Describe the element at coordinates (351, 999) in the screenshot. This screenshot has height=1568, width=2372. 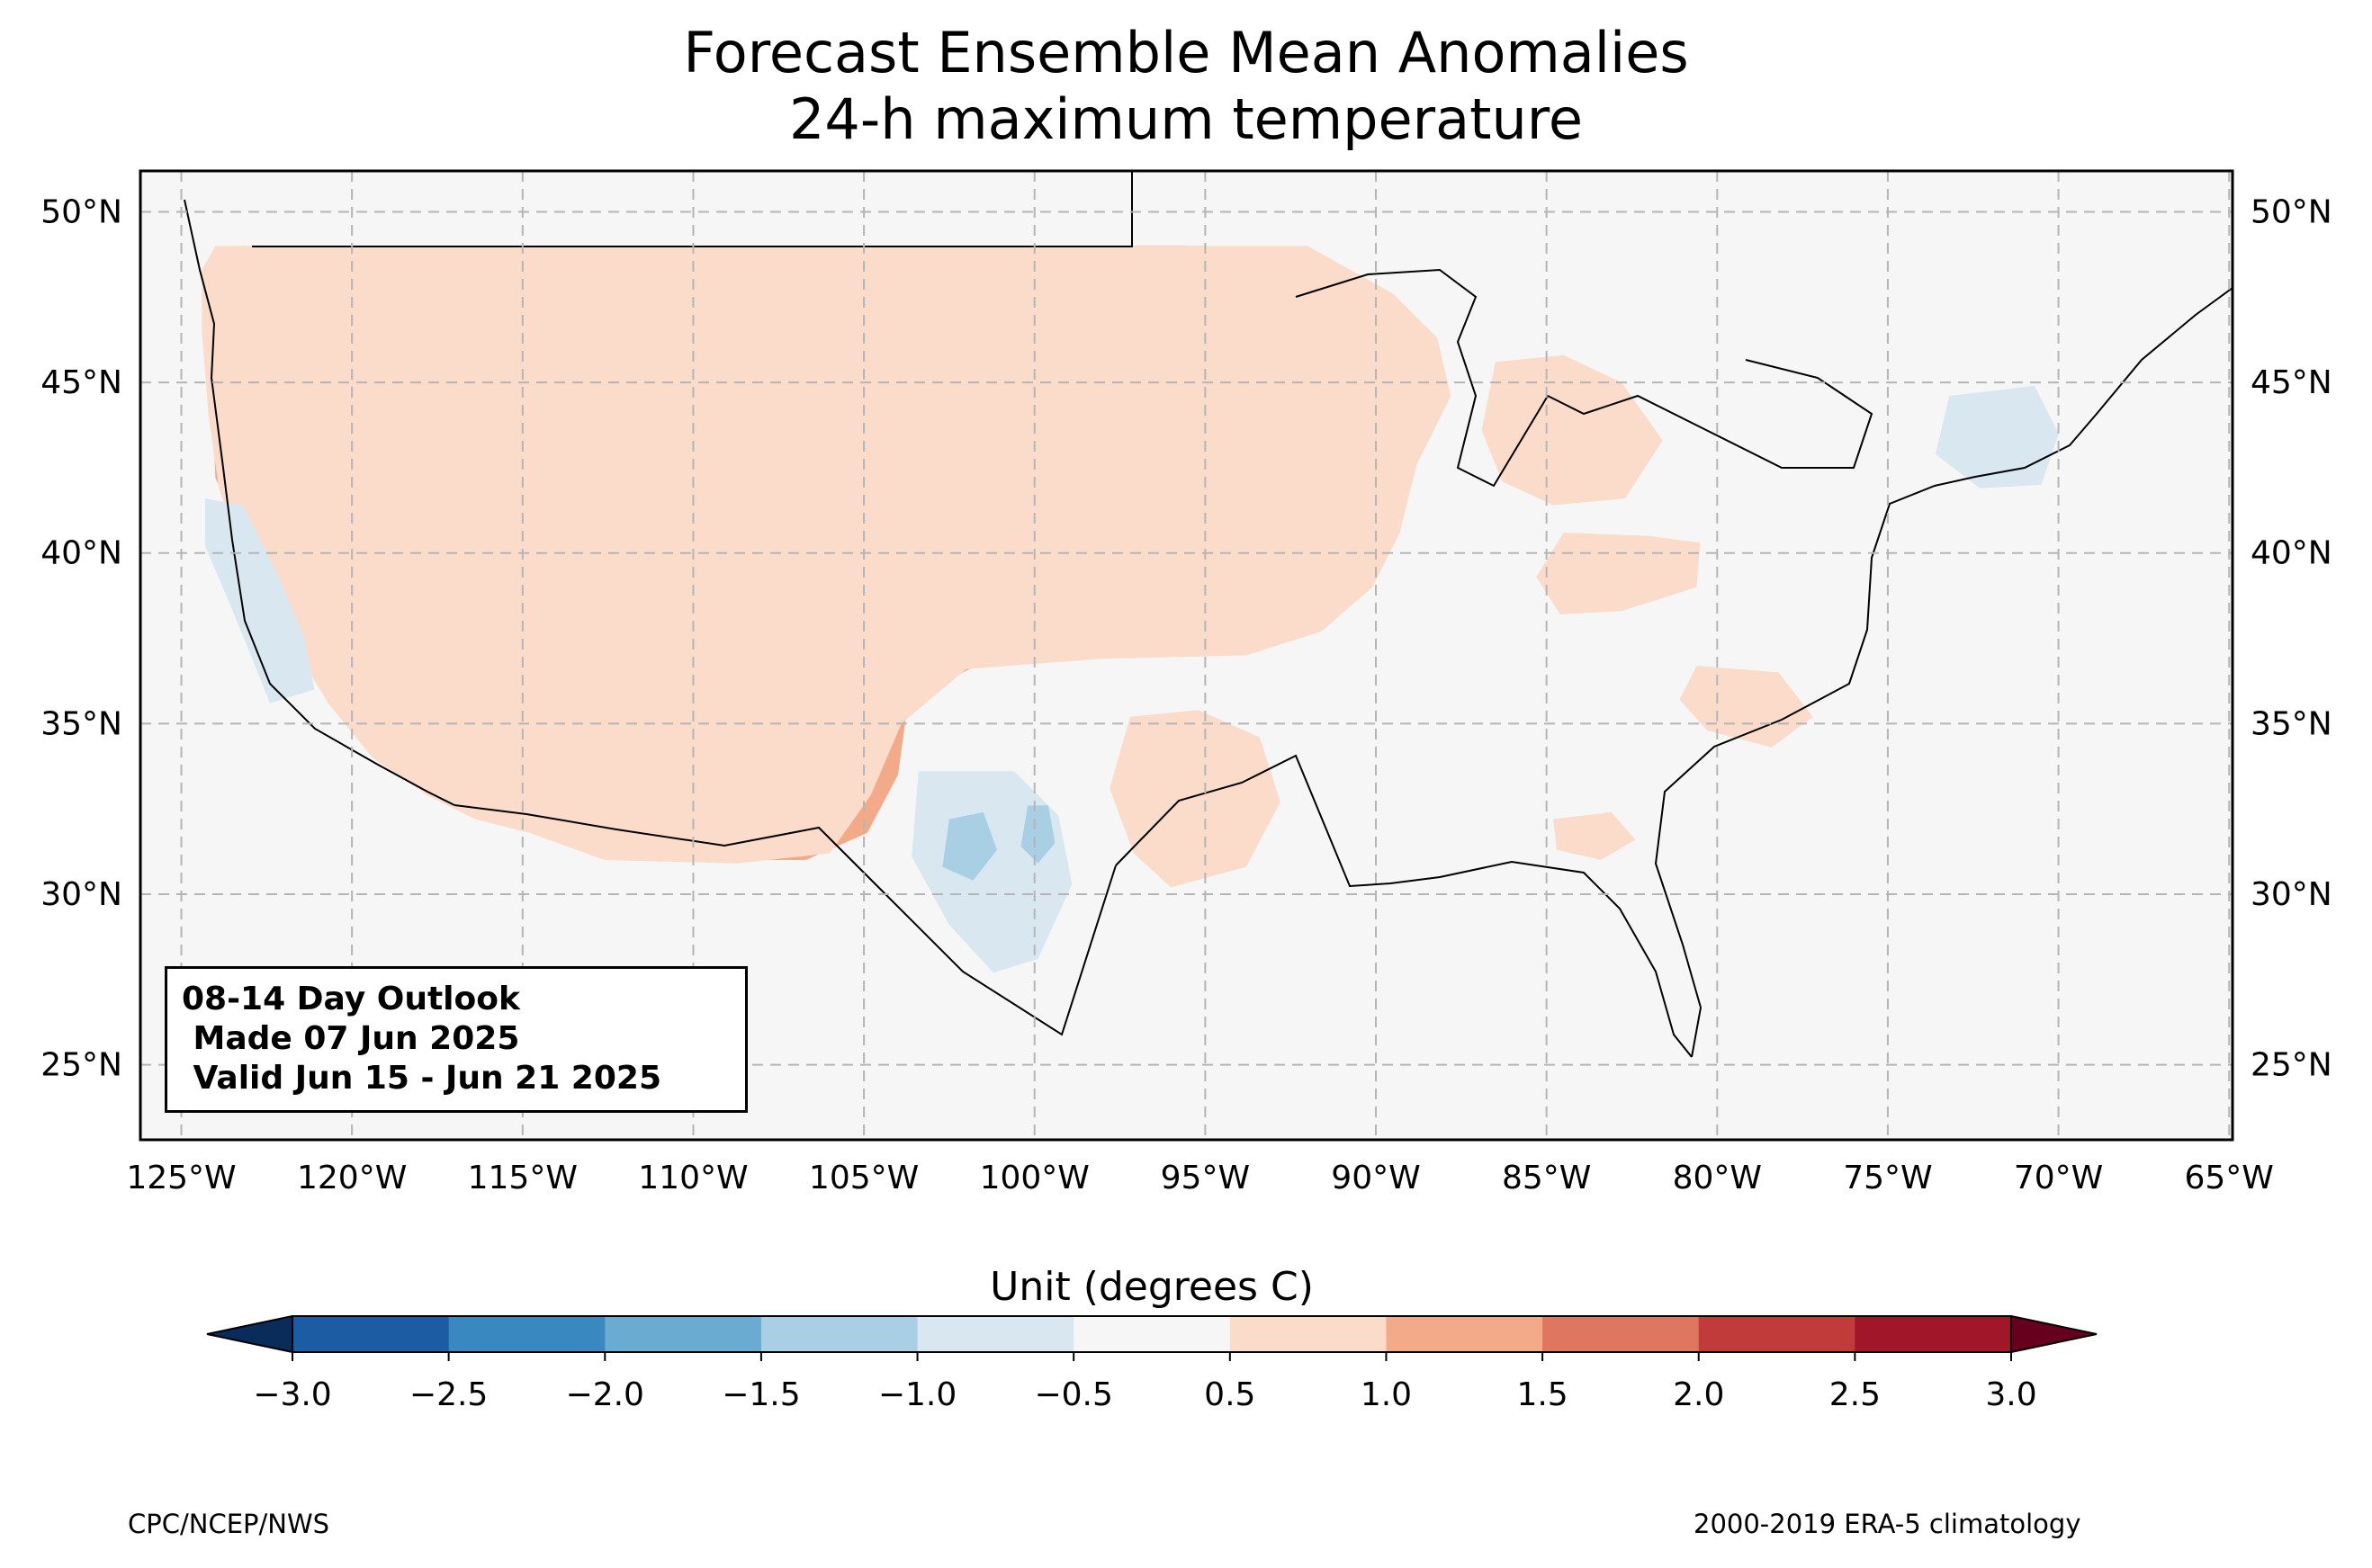
I see `outlook-period: 08-14 Day Outlook` at that location.